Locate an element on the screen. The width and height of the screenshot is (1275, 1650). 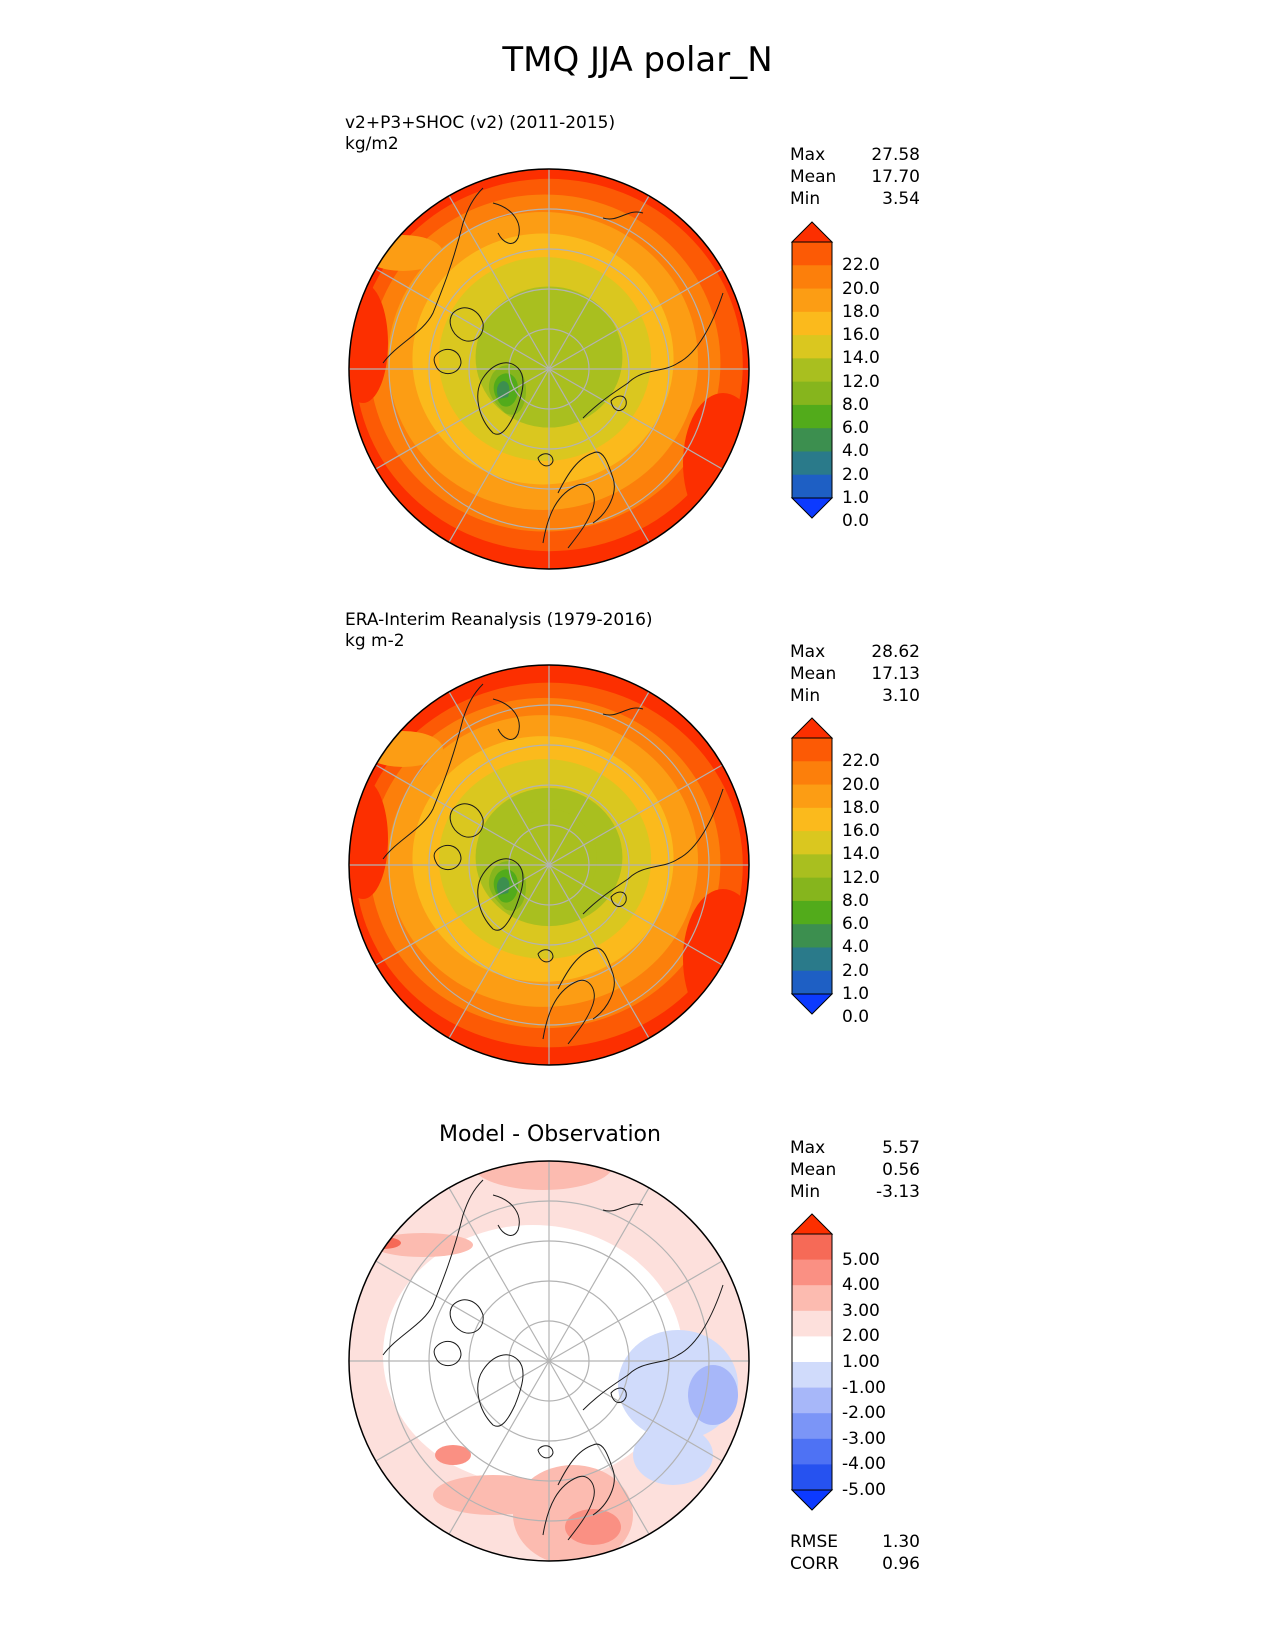
colorbar-tick-label: 4.0 is located at coordinates (856, 451).